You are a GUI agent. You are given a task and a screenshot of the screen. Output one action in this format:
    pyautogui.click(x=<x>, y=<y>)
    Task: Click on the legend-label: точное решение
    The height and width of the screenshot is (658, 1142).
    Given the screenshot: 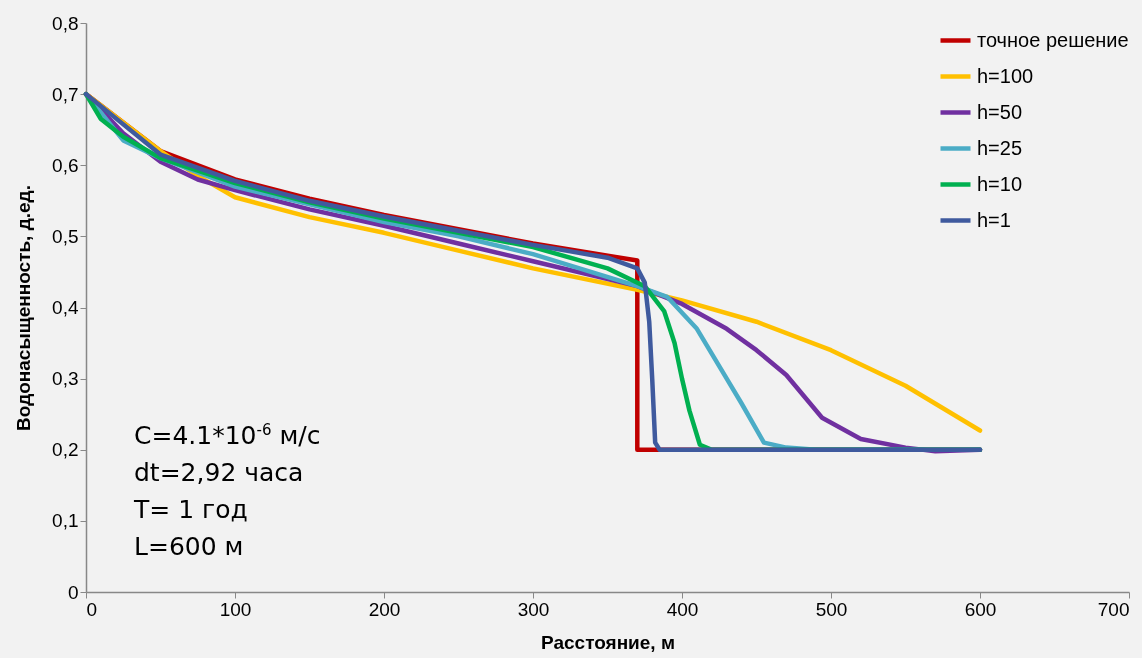 What is the action you would take?
    pyautogui.click(x=1053, y=39)
    